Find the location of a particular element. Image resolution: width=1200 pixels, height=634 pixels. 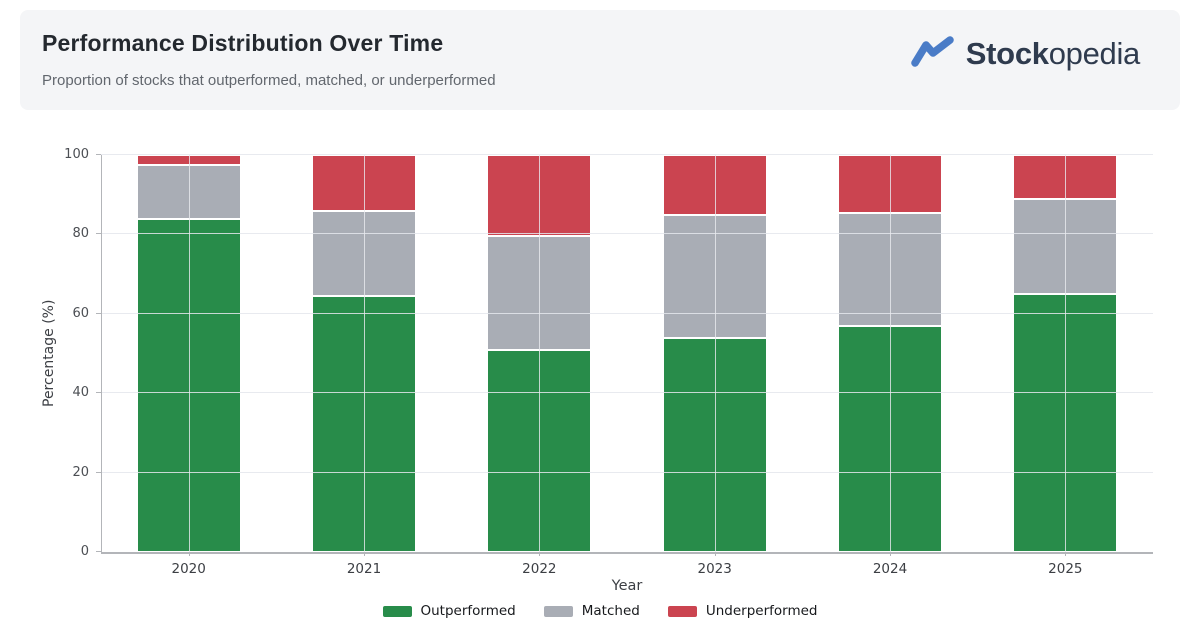

x-tick-mark-2023 is located at coordinates (715, 554).